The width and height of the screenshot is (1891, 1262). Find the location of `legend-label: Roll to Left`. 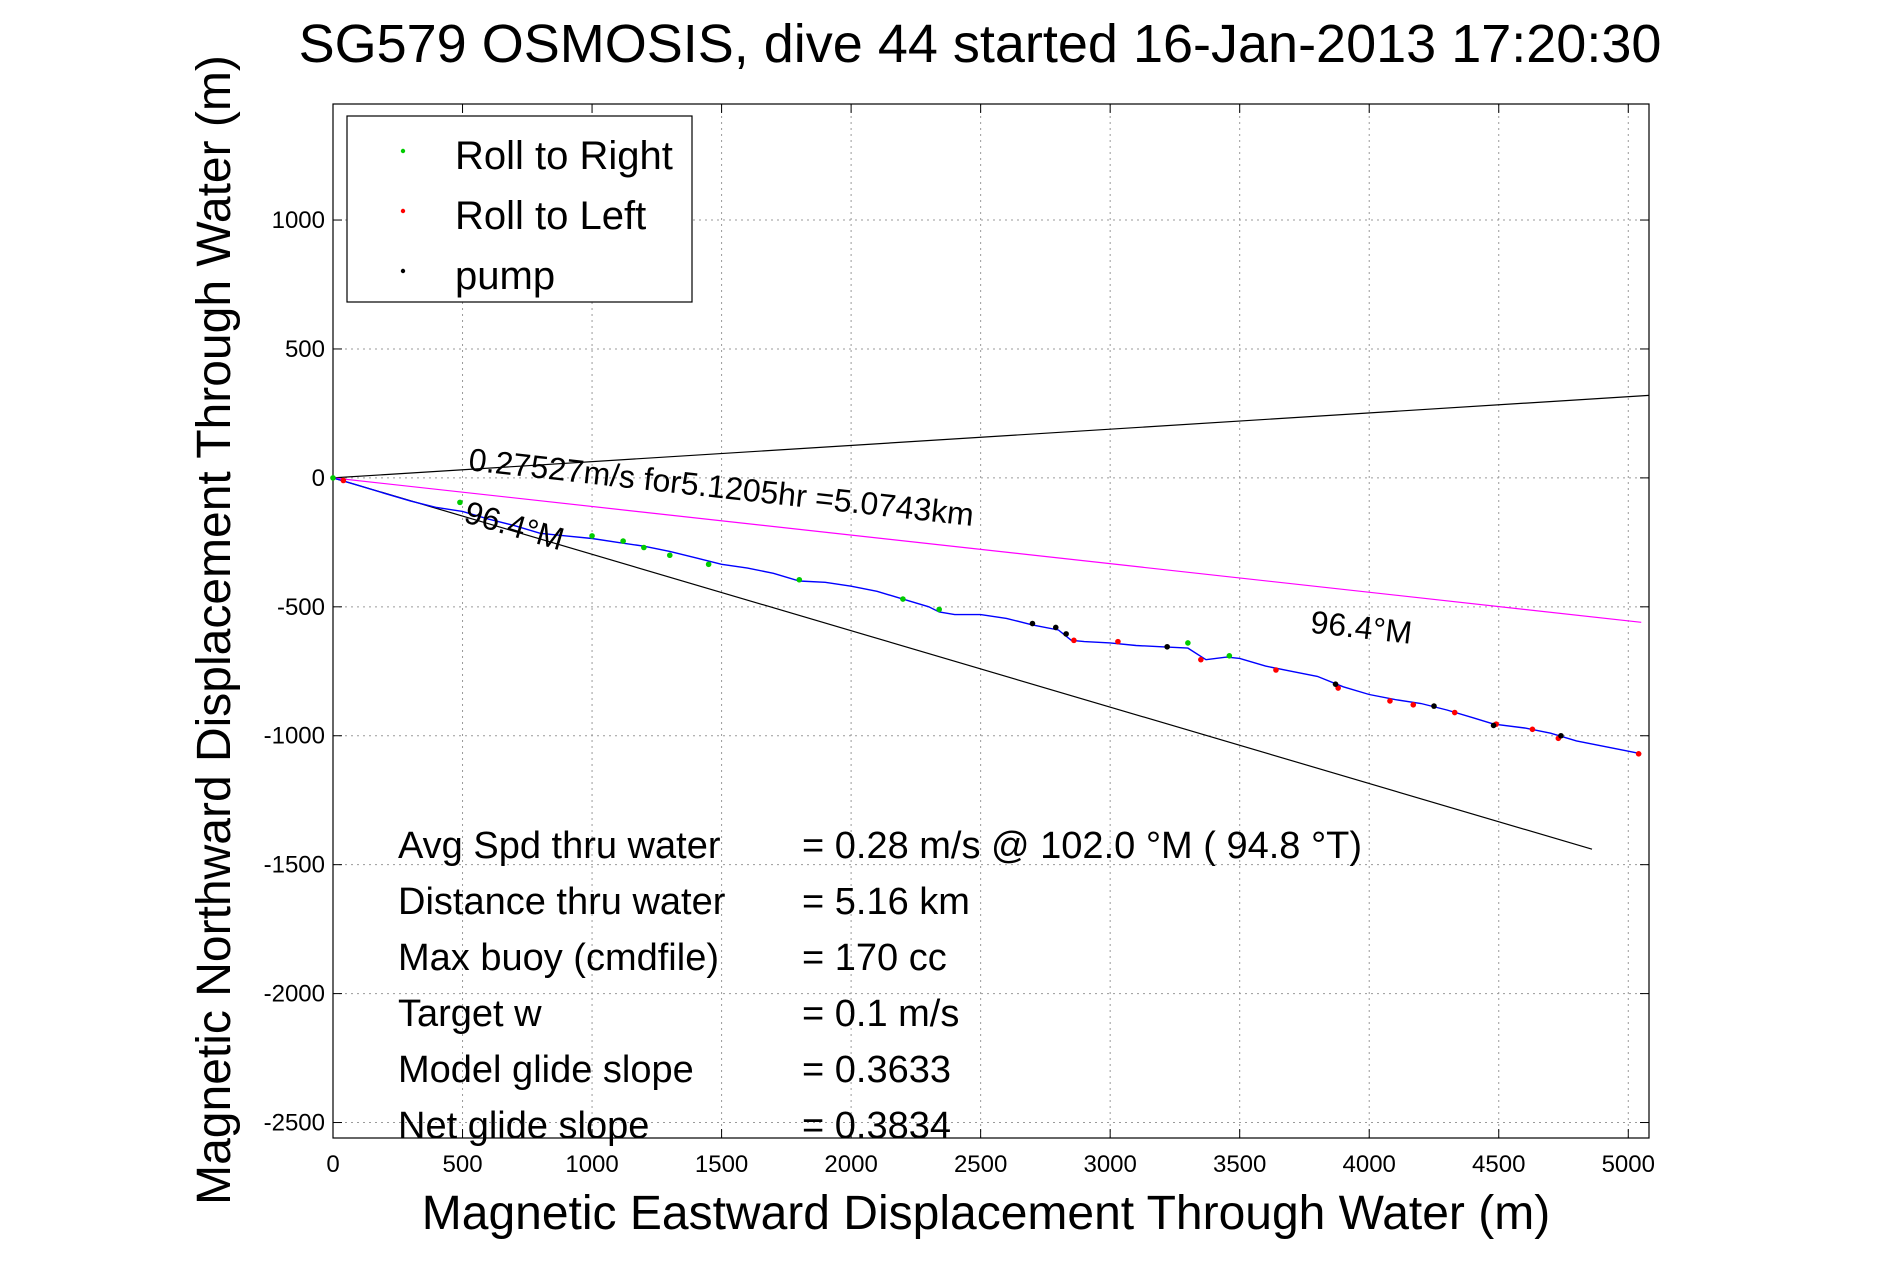

legend-label: Roll to Left is located at coordinates (550, 216).